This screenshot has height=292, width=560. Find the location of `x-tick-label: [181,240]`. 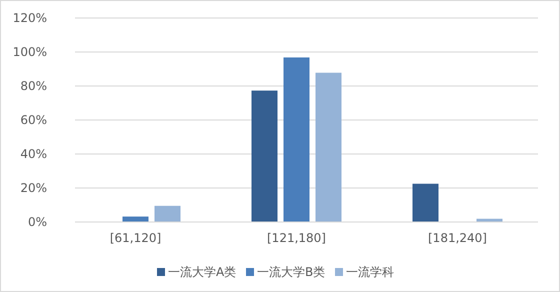

x-tick-label: [181,240] is located at coordinates (457, 238).